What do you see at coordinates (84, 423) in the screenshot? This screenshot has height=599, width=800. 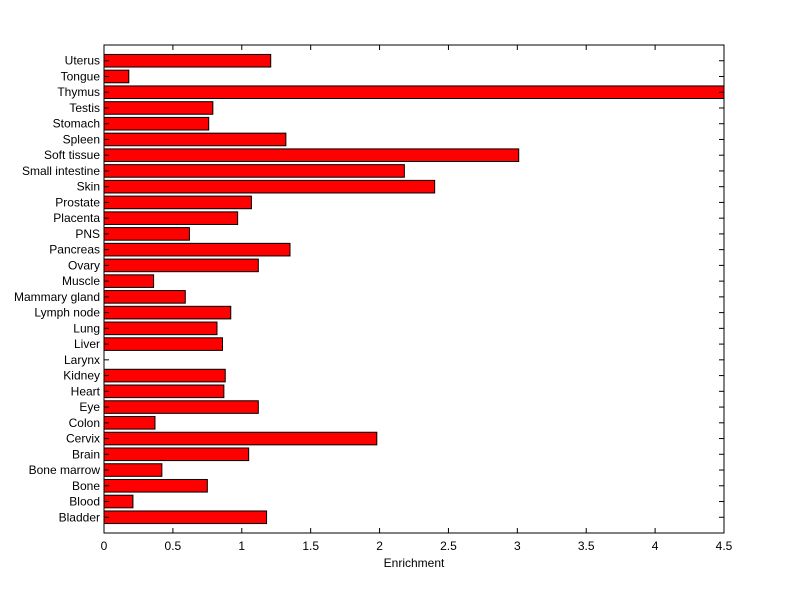 I see `y-tick-label-colon: Colon` at bounding box center [84, 423].